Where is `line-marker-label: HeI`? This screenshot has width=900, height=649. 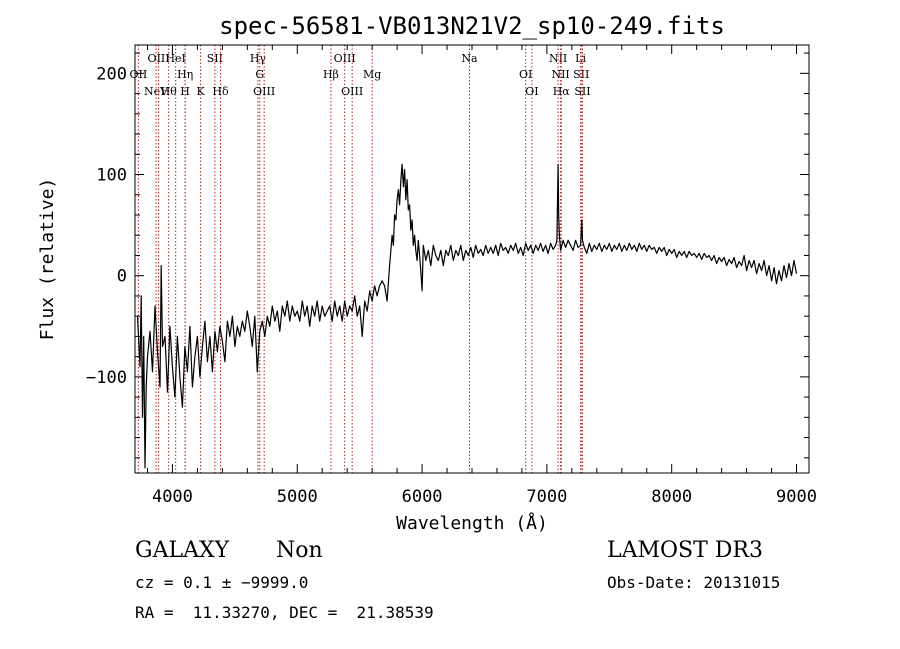 line-marker-label: HeI is located at coordinates (175, 58).